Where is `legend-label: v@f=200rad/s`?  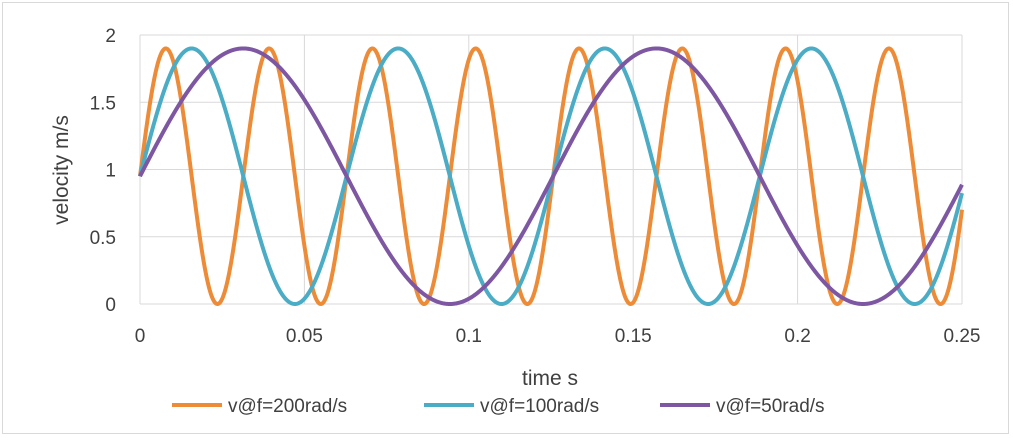 legend-label: v@f=200rad/s is located at coordinates (287, 406).